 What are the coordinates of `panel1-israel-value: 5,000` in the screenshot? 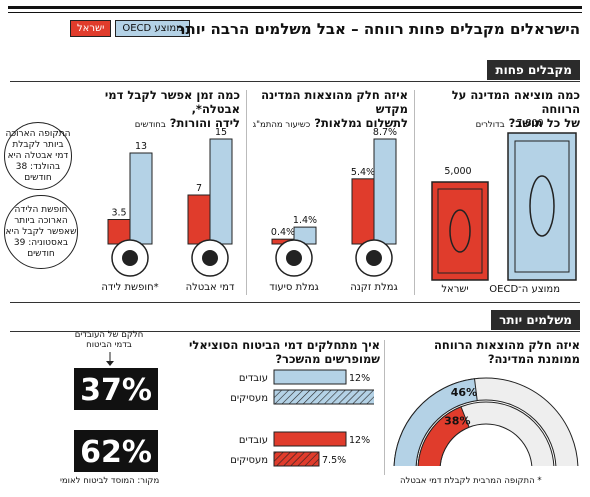 It's located at (458, 171).